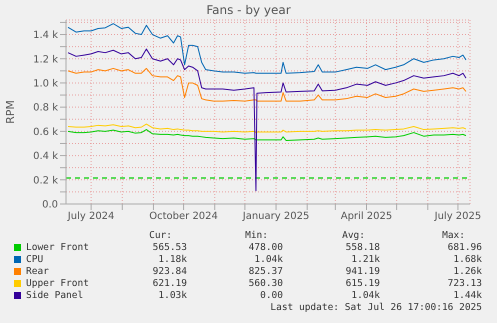  What do you see at coordinates (363, 283) in the screenshot?
I see `text: 615.19` at bounding box center [363, 283].